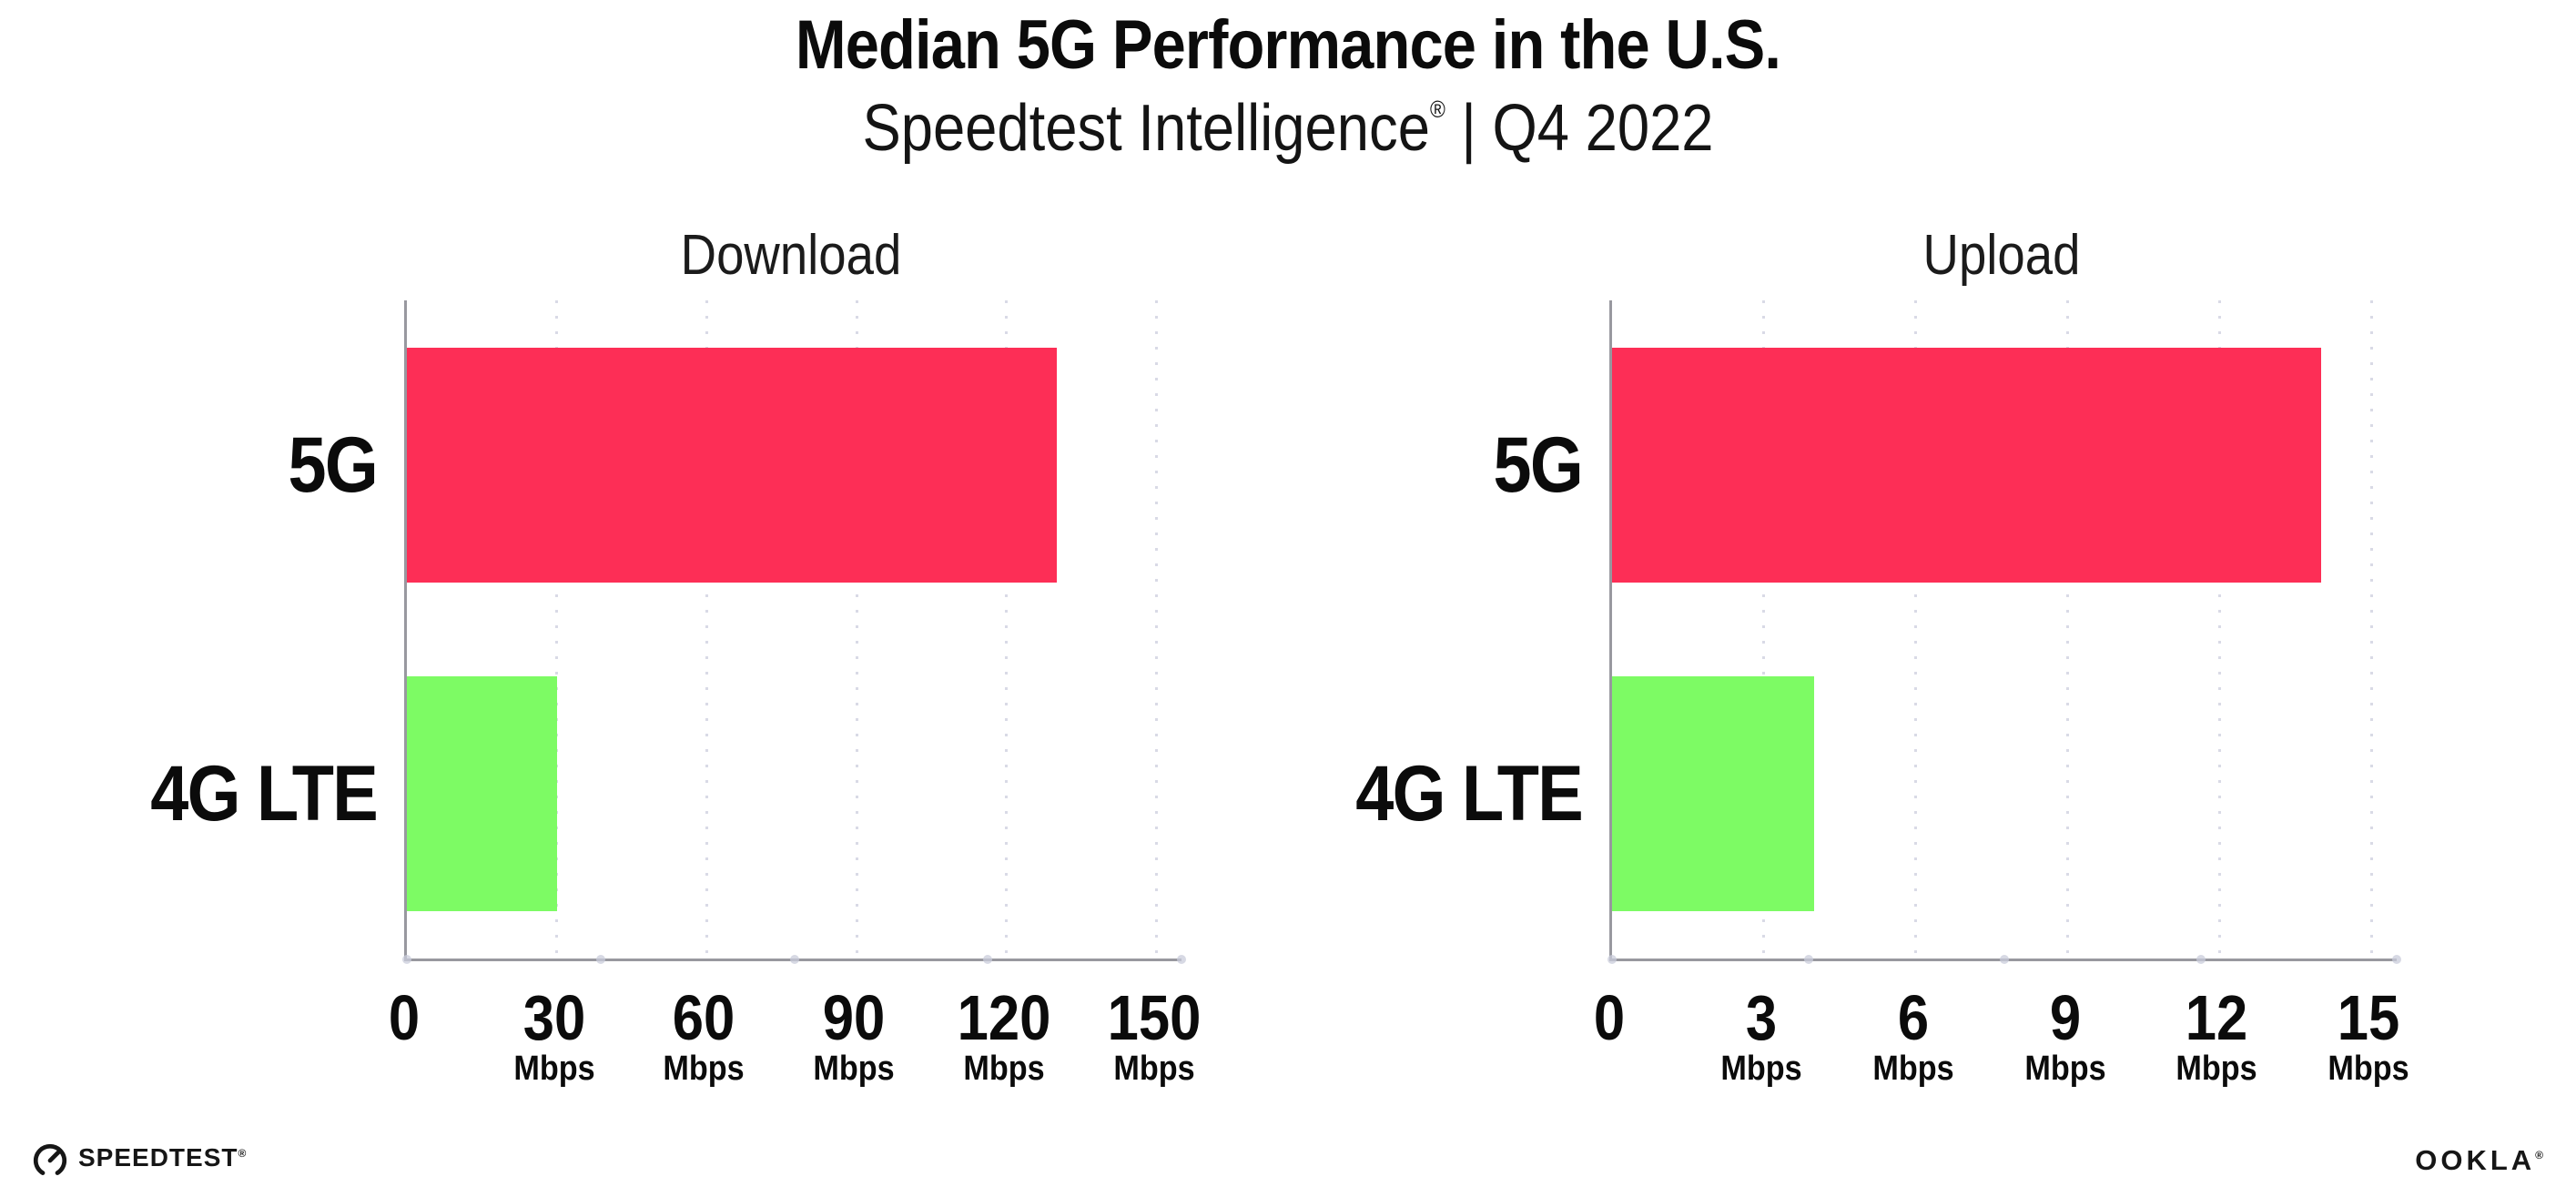 The height and width of the screenshot is (1197, 2576). Describe the element at coordinates (2368, 1018) in the screenshot. I see `tick-label-15: 15` at that location.